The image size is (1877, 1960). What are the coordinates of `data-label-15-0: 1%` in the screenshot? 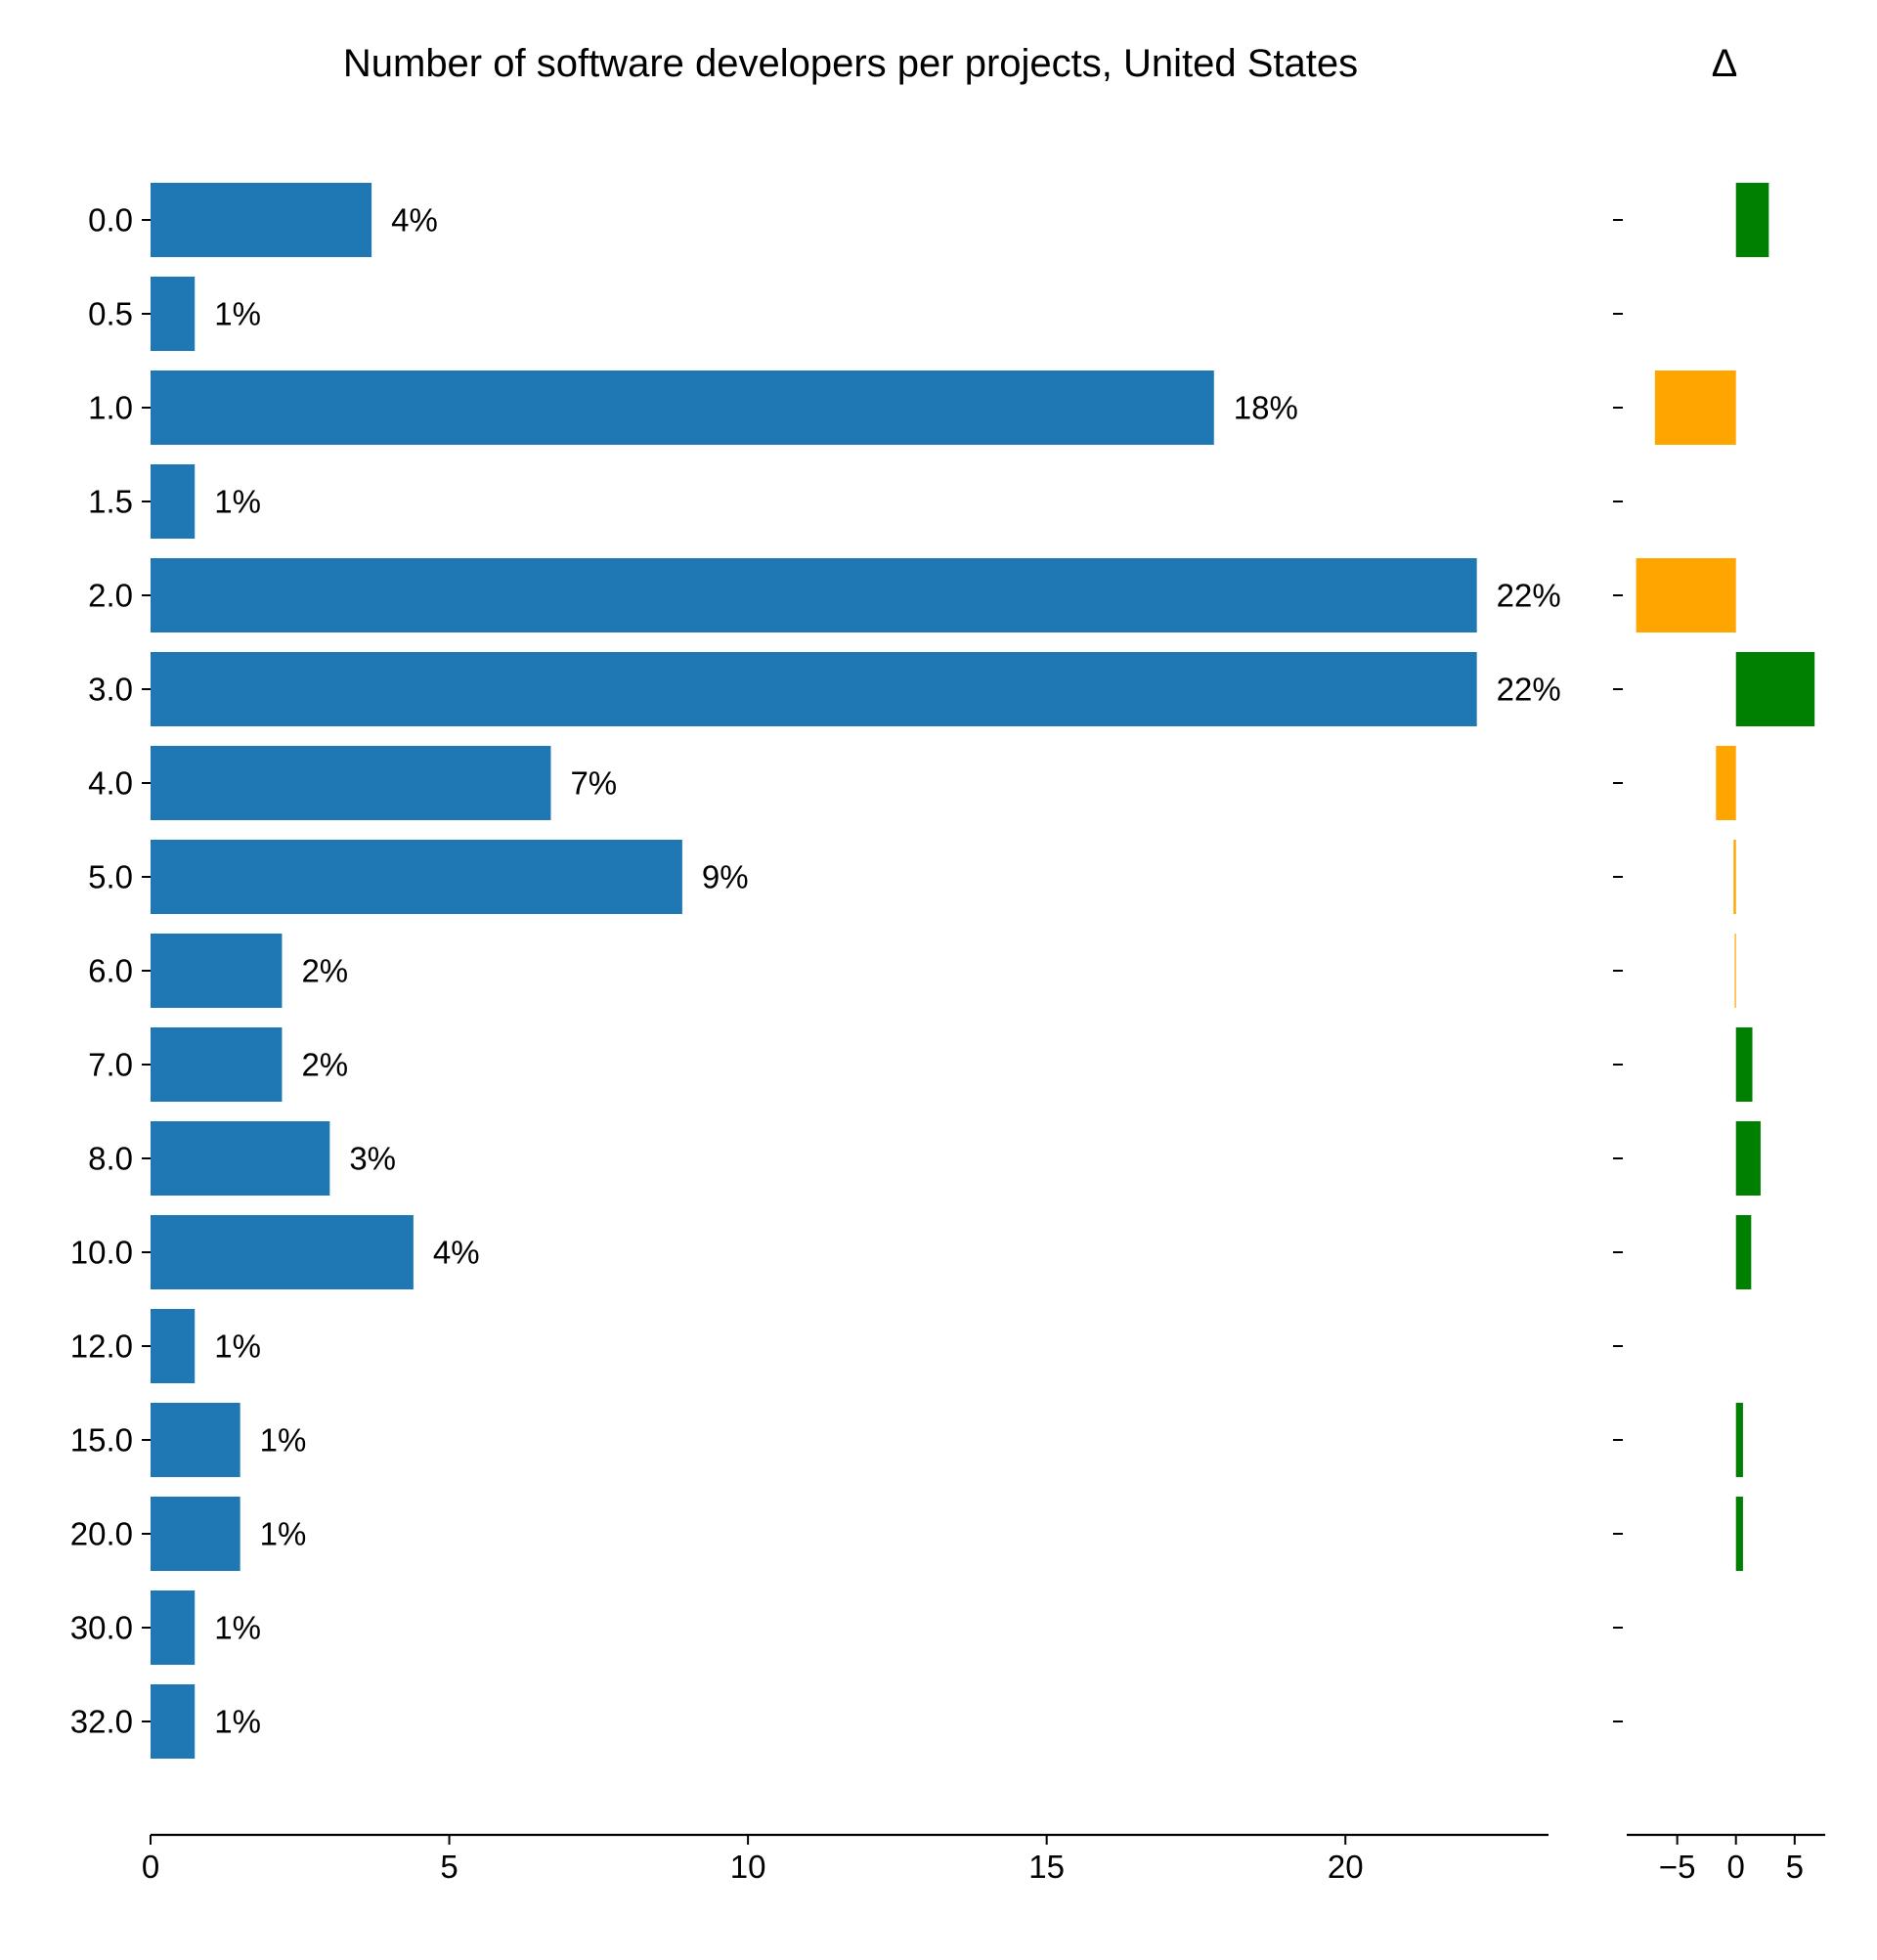 It's located at (283, 1440).